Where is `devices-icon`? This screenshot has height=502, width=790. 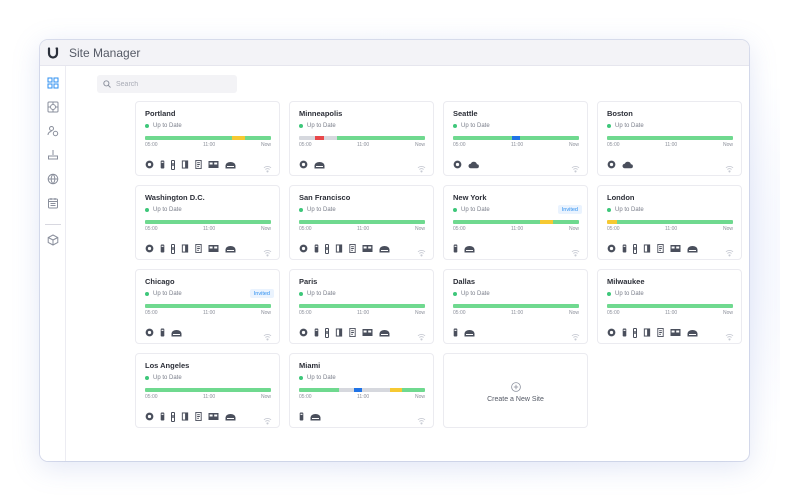
devices-icon is located at coordinates (53, 107).